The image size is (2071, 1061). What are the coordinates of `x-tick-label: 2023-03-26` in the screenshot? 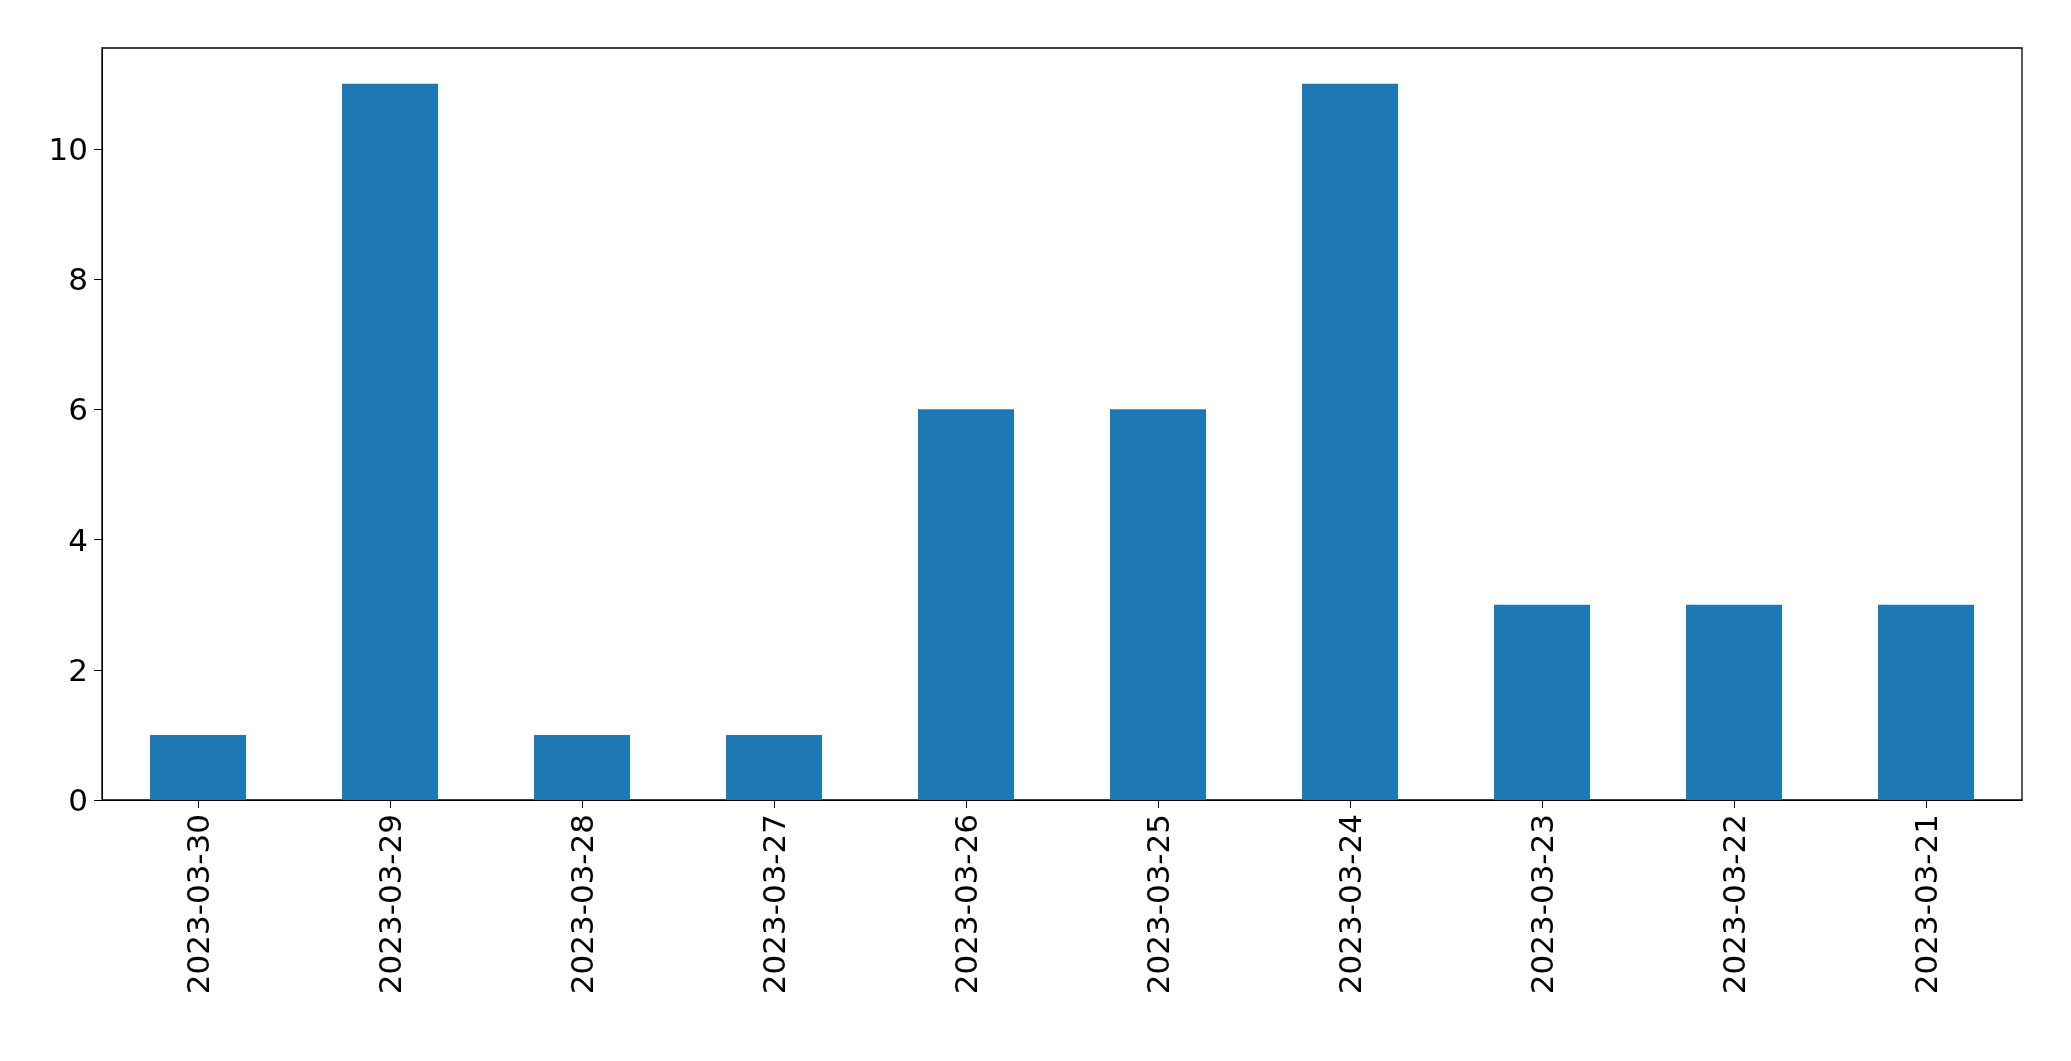 It's located at (966, 904).